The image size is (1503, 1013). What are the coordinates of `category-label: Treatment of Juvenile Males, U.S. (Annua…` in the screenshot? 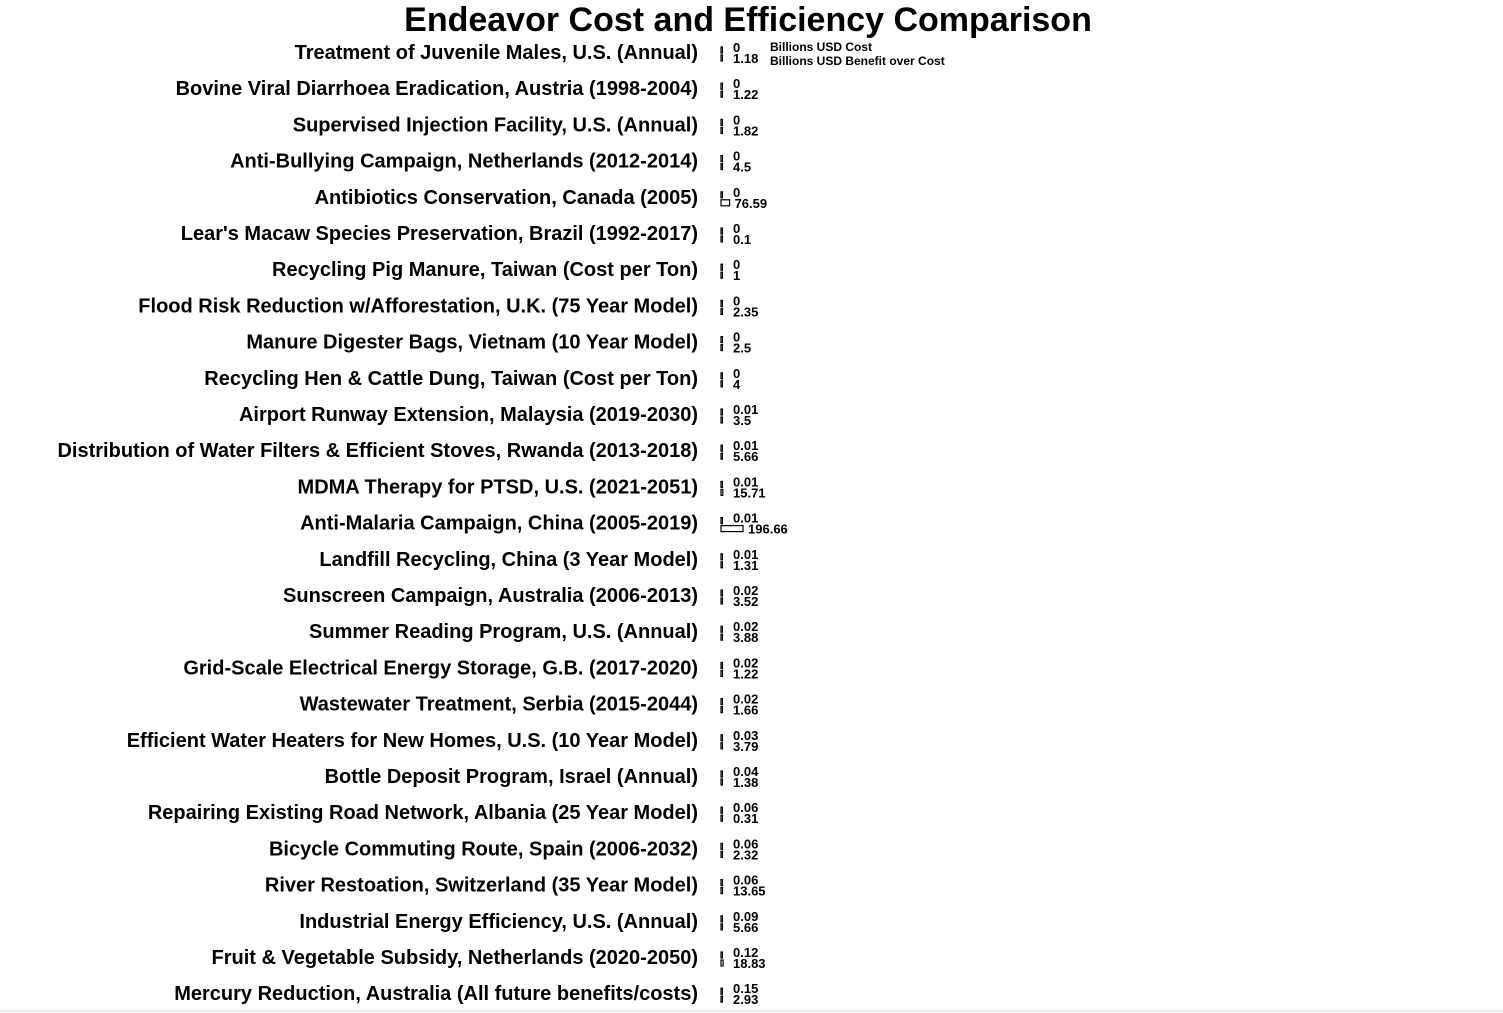 It's located at (496, 53).